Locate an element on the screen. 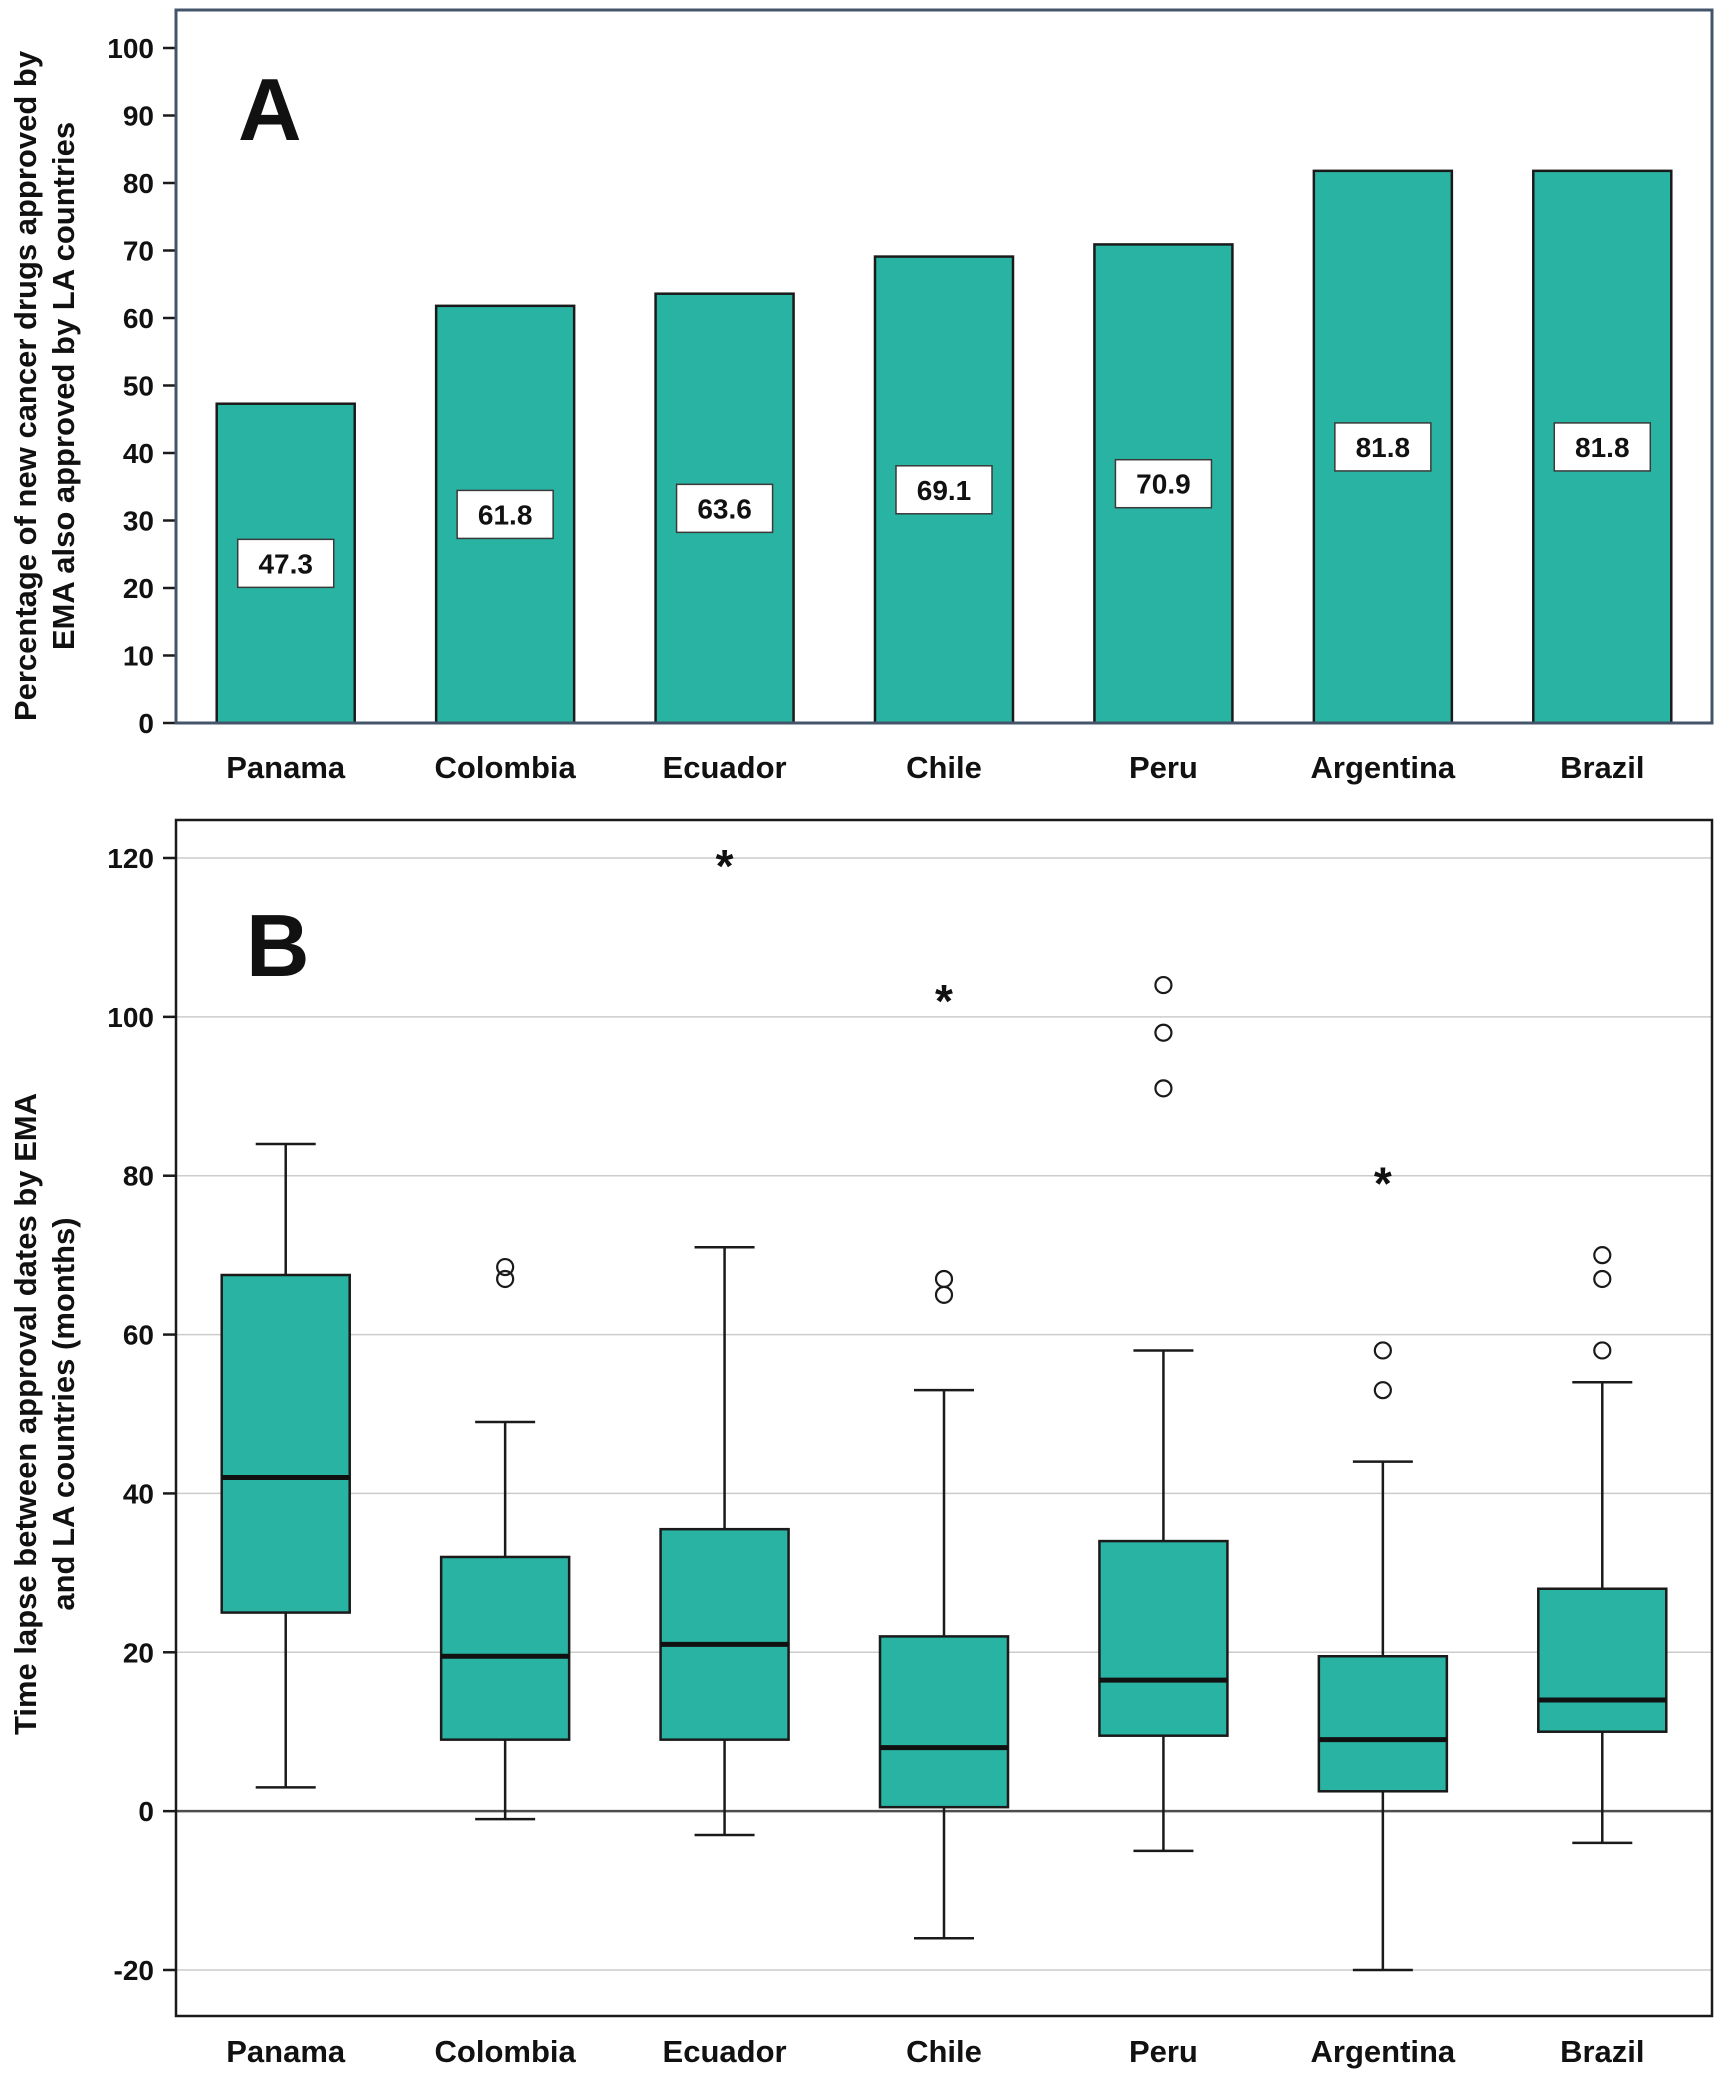  y-tick-label: 90 is located at coordinates (138, 116).